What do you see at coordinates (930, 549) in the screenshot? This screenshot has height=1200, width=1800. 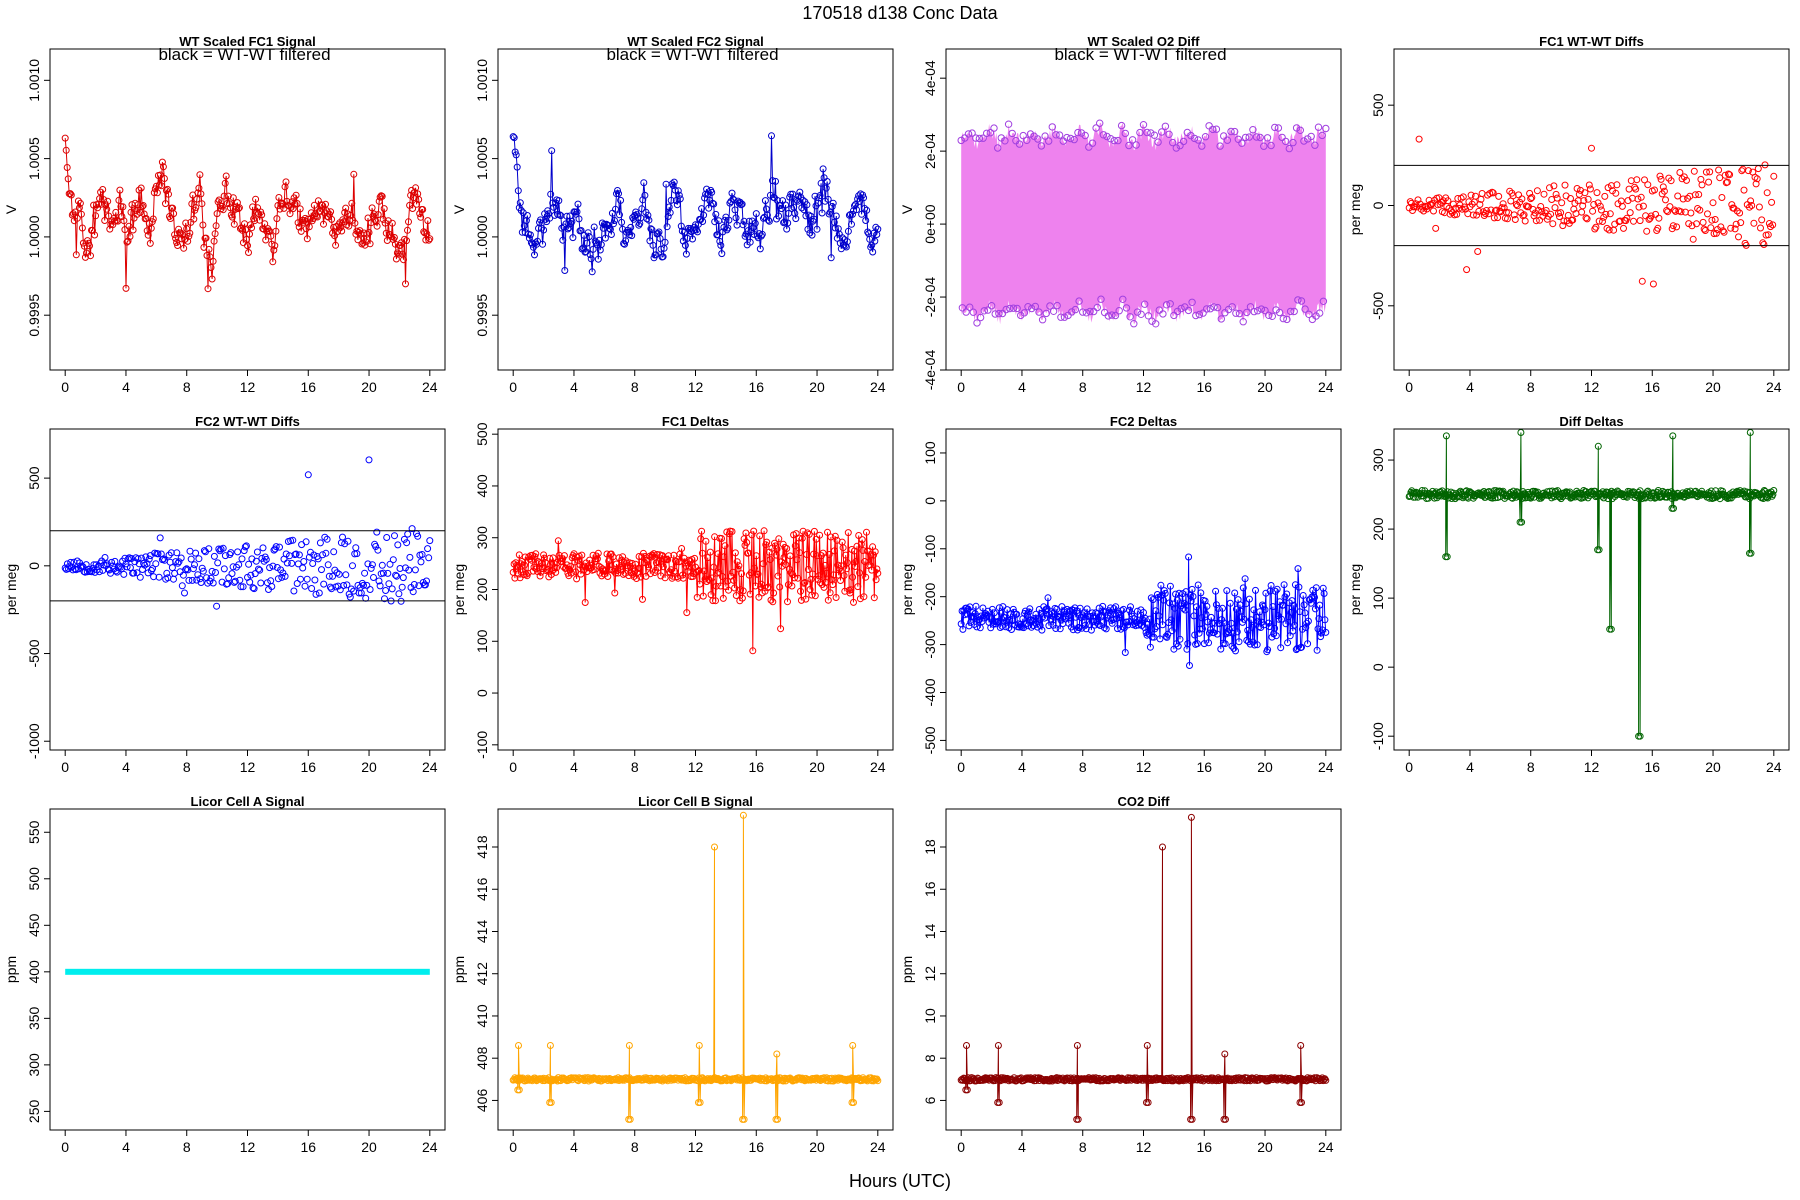 I see `y-tick-label: -100` at bounding box center [930, 549].